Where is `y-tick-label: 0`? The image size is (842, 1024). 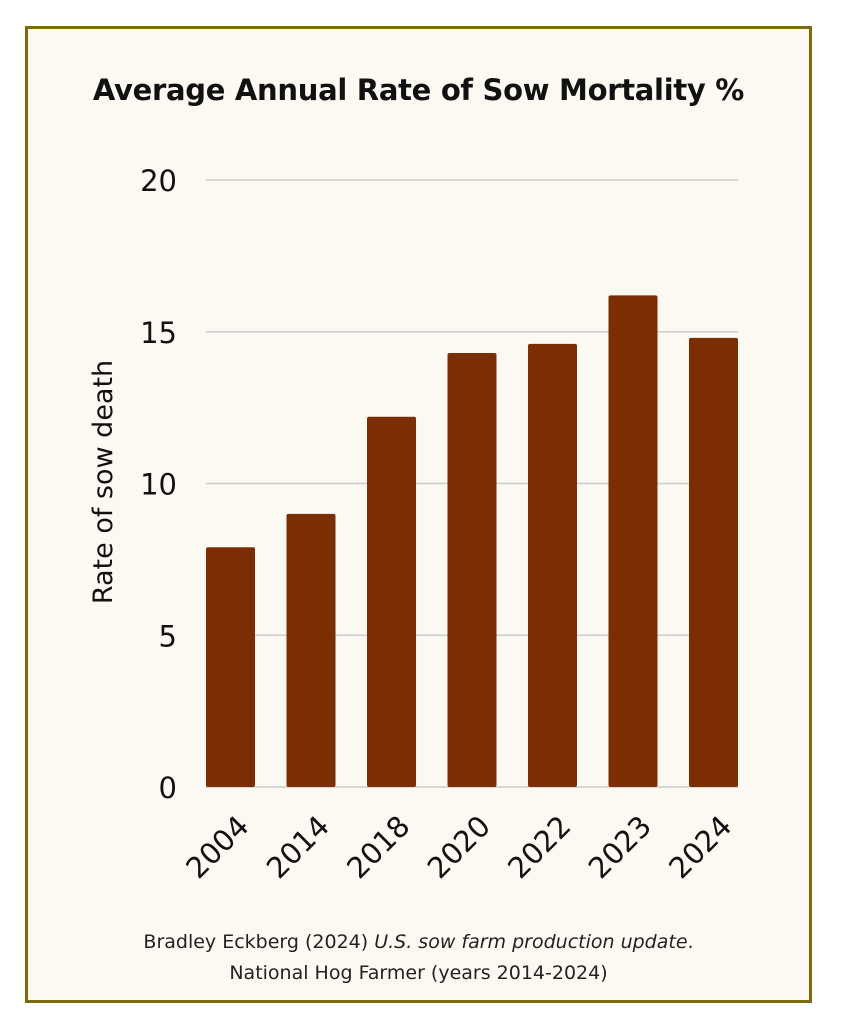
y-tick-label: 0 is located at coordinates (168, 788).